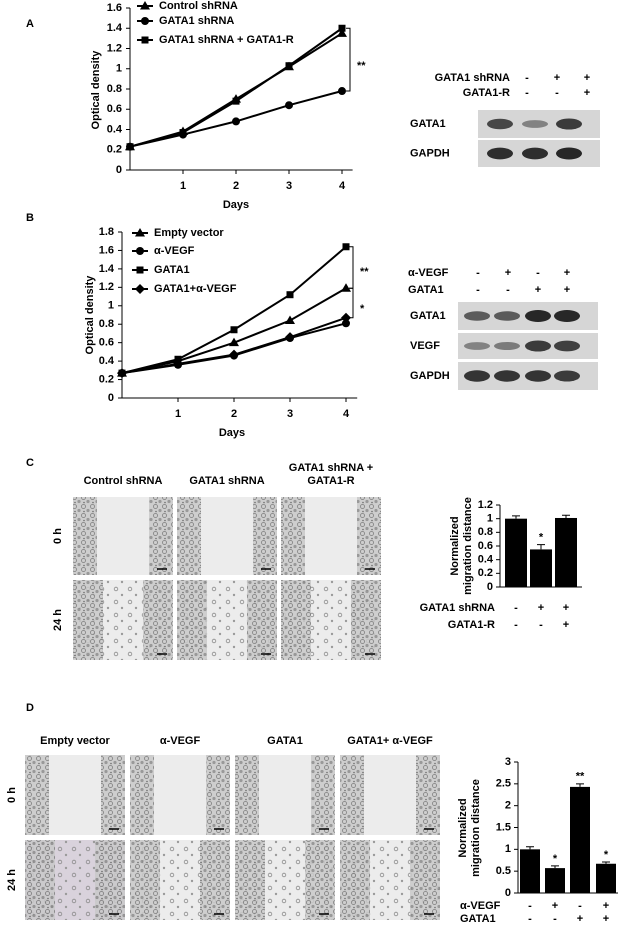 The height and width of the screenshot is (925, 620). I want to click on column-title: GATA1 shRNA, so click(227, 481).